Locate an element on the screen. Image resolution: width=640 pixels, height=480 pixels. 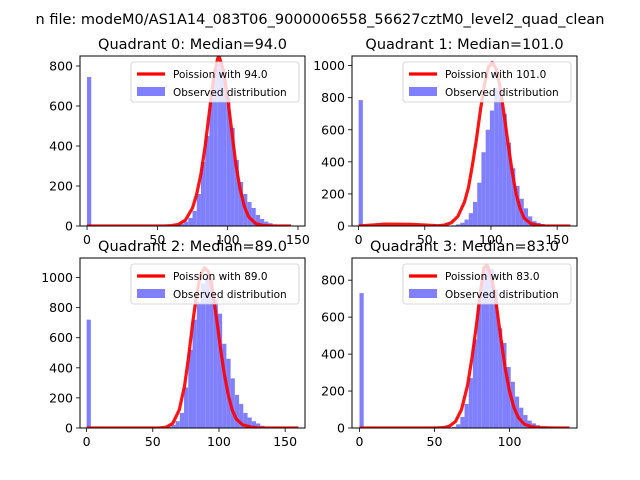
subplot-title: Quadrant 0: Median=94.0 is located at coordinates (192, 45).